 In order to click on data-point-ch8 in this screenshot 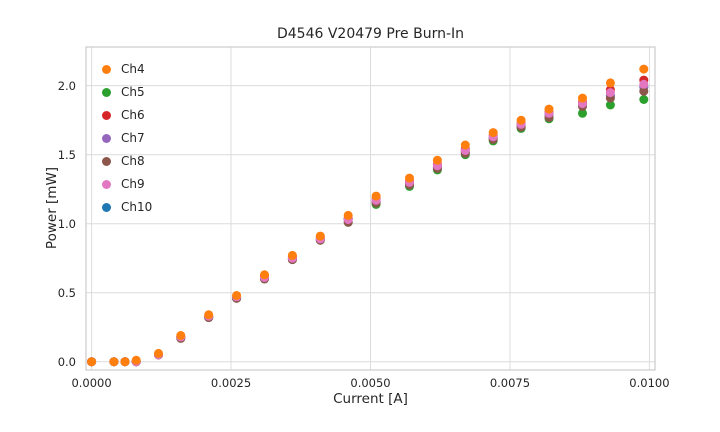, I will do `click(644, 91)`.